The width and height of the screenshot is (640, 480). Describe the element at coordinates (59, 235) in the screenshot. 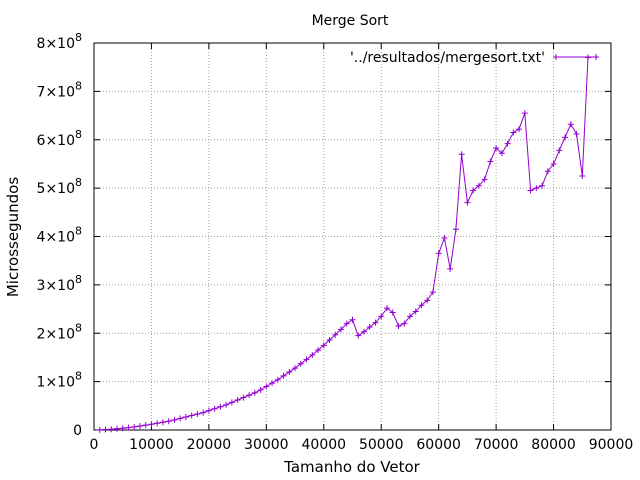

I see `y-tick-label: 4×10⁸` at that location.